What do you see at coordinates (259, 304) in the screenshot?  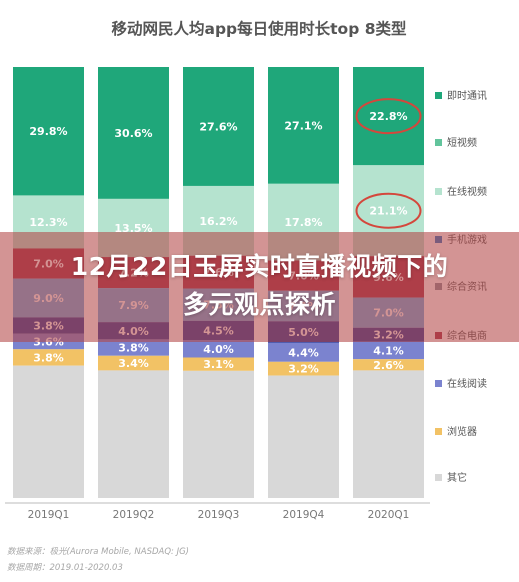 I see `headline-line-2: 多元观点探析` at bounding box center [259, 304].